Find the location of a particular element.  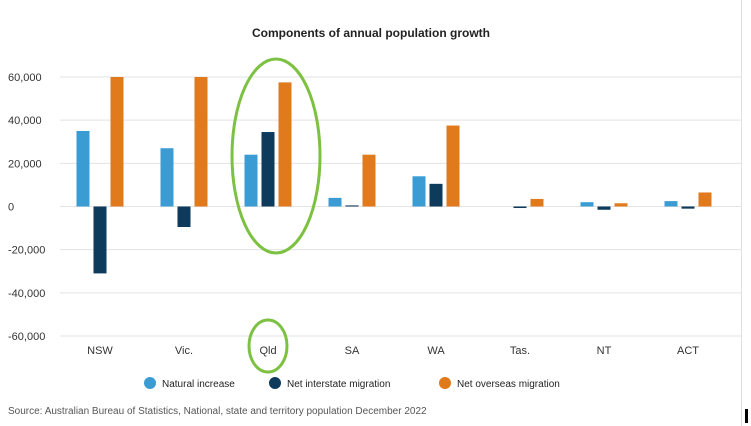

y-tick-label: 40,000 is located at coordinates (25, 121).